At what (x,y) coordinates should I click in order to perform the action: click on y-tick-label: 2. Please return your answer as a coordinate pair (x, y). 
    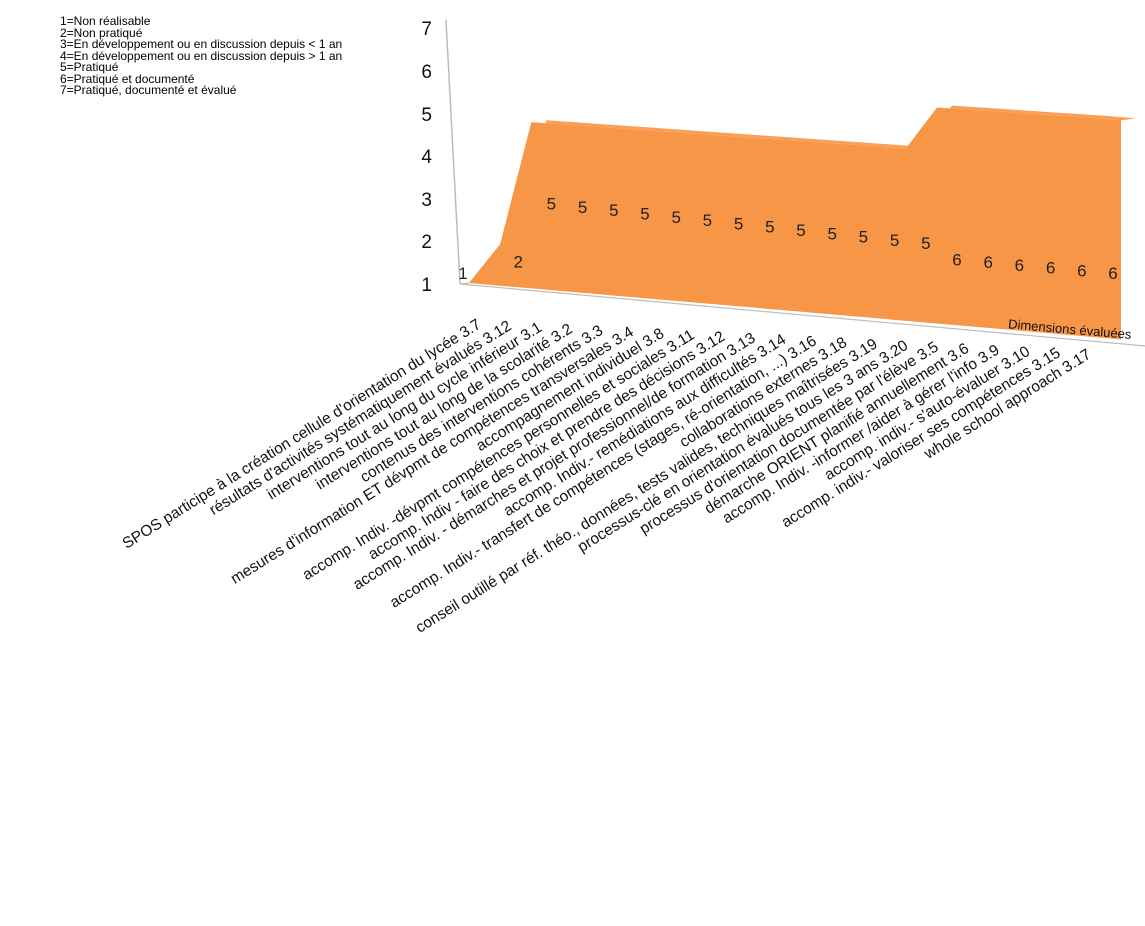
    Looking at the image, I should click on (426, 242).